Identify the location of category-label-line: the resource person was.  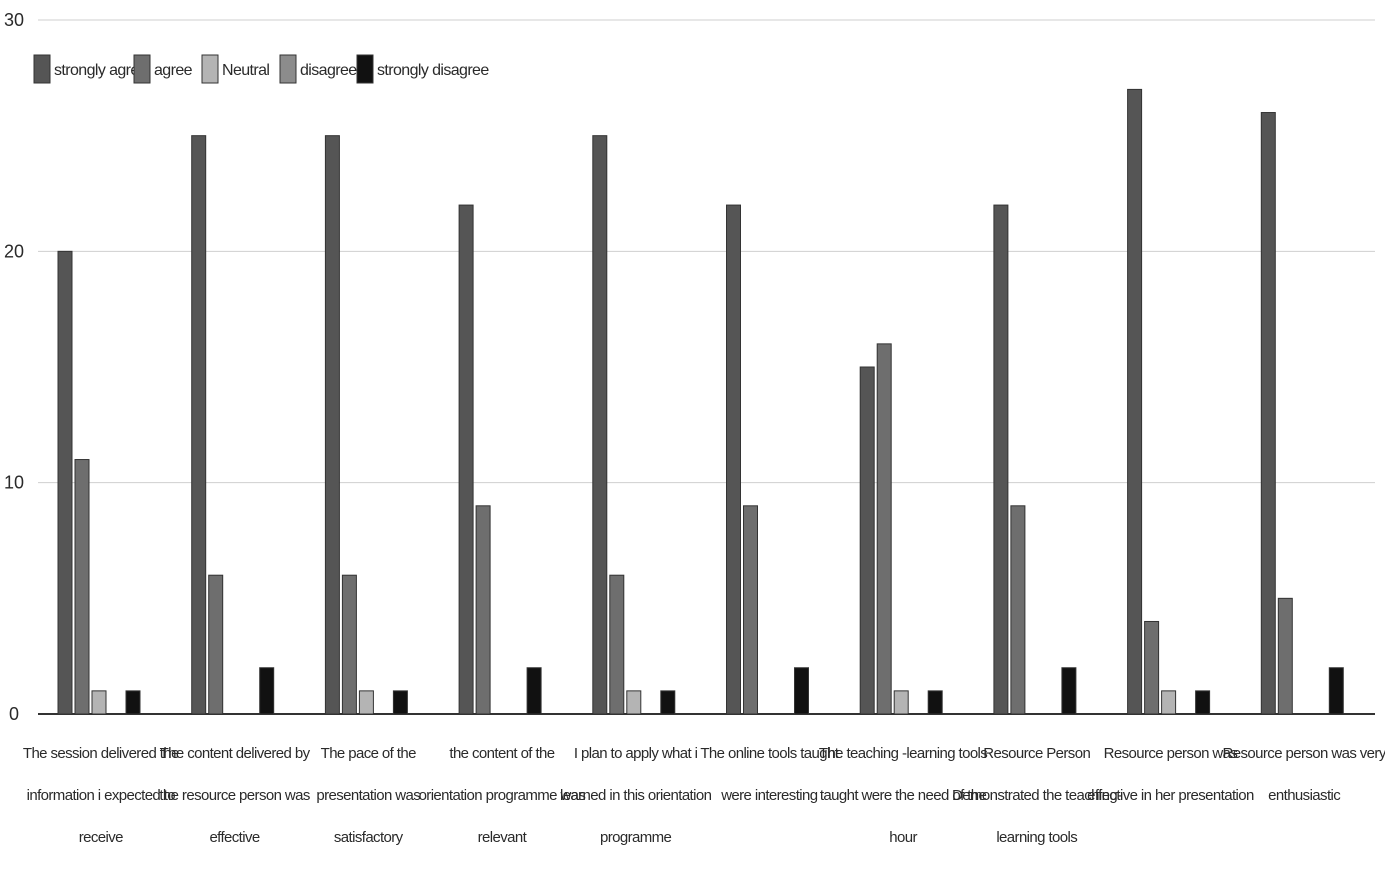
(234, 795).